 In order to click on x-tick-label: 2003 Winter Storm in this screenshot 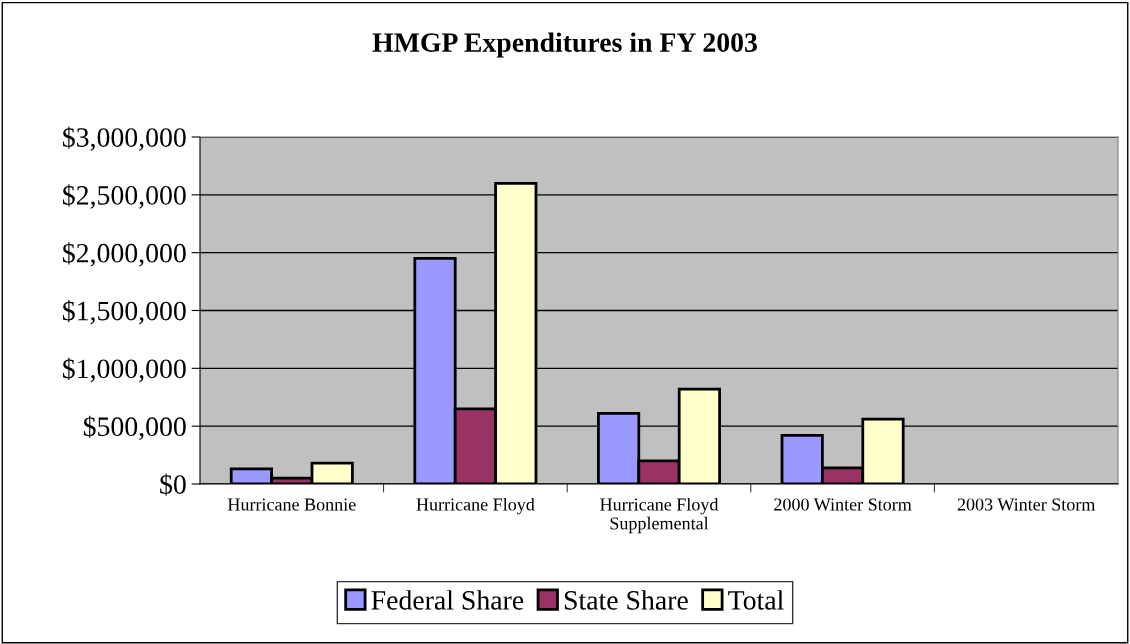, I will do `click(1026, 504)`.